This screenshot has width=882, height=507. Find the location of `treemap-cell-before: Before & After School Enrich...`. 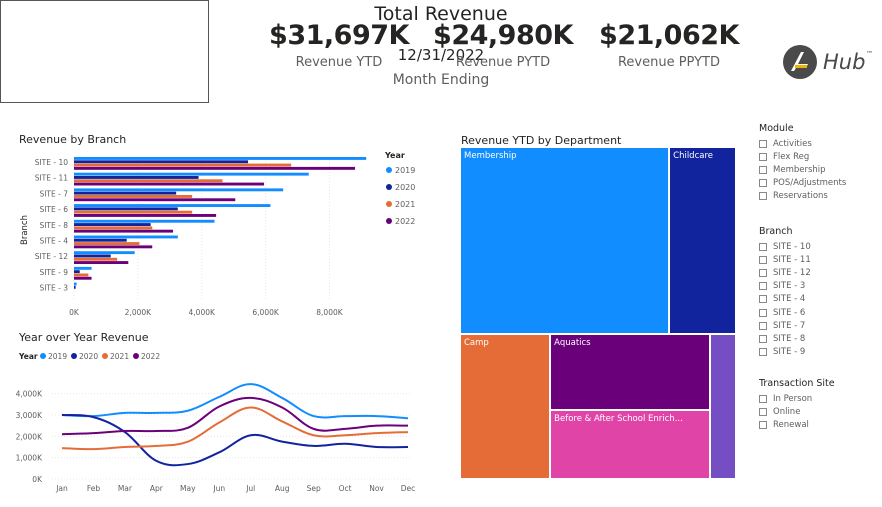

treemap-cell-before: Before & After School Enrich... is located at coordinates (630, 444).